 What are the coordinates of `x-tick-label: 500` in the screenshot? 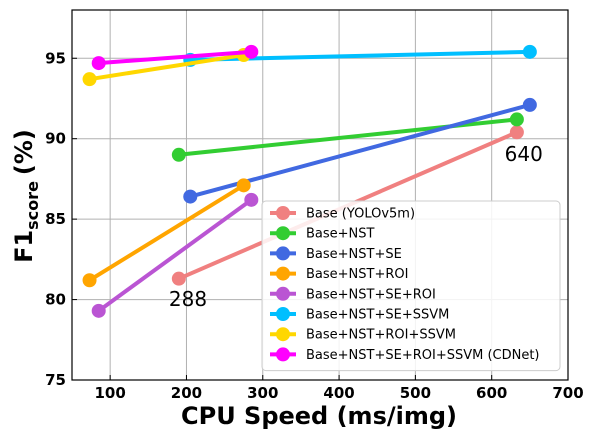 It's located at (415, 393).